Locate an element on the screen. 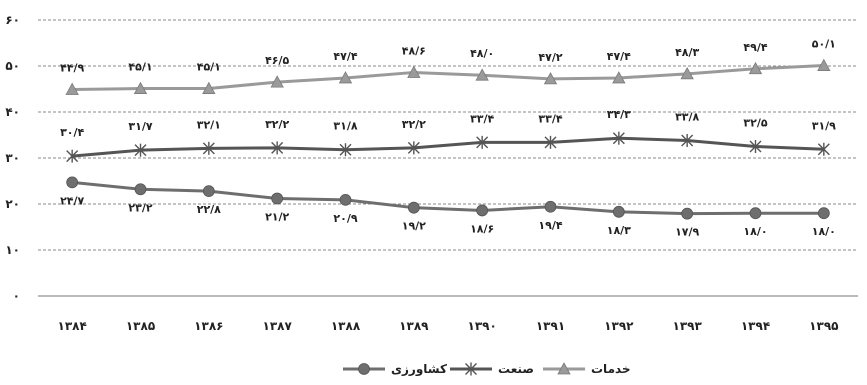  data-label: ۴۴/۹ is located at coordinates (72, 67).